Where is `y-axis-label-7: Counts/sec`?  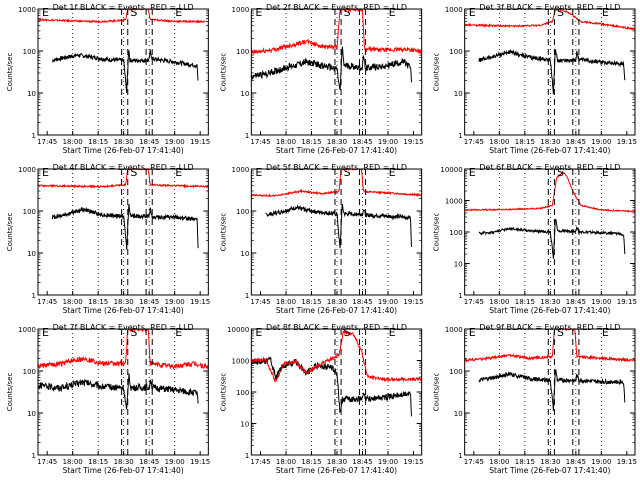
y-axis-label-7: Counts/sec is located at coordinates (10, 392).